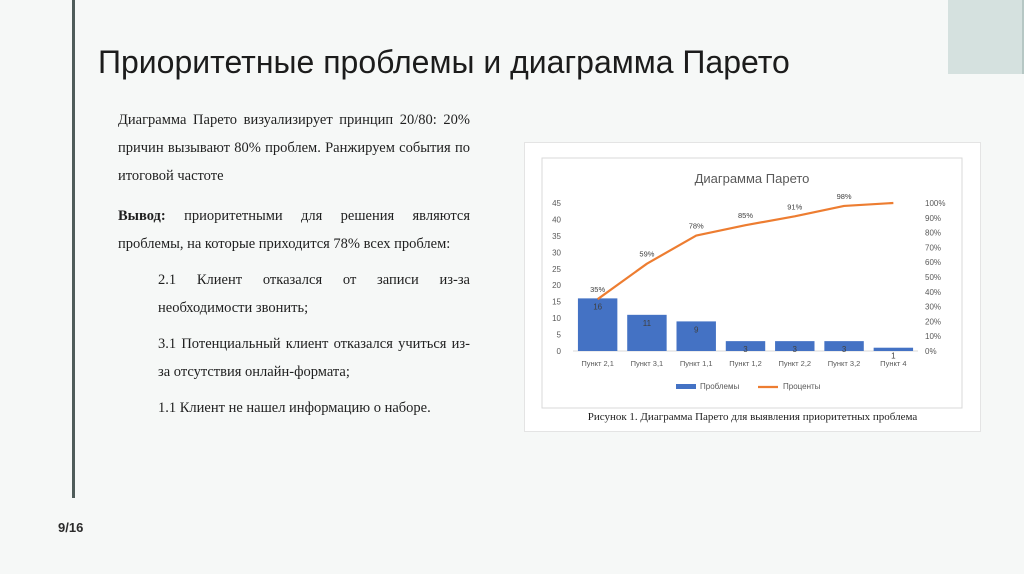 The image size is (1024, 574). Describe the element at coordinates (893, 363) in the screenshot. I see `x-tick-label: Пункт 4` at that location.